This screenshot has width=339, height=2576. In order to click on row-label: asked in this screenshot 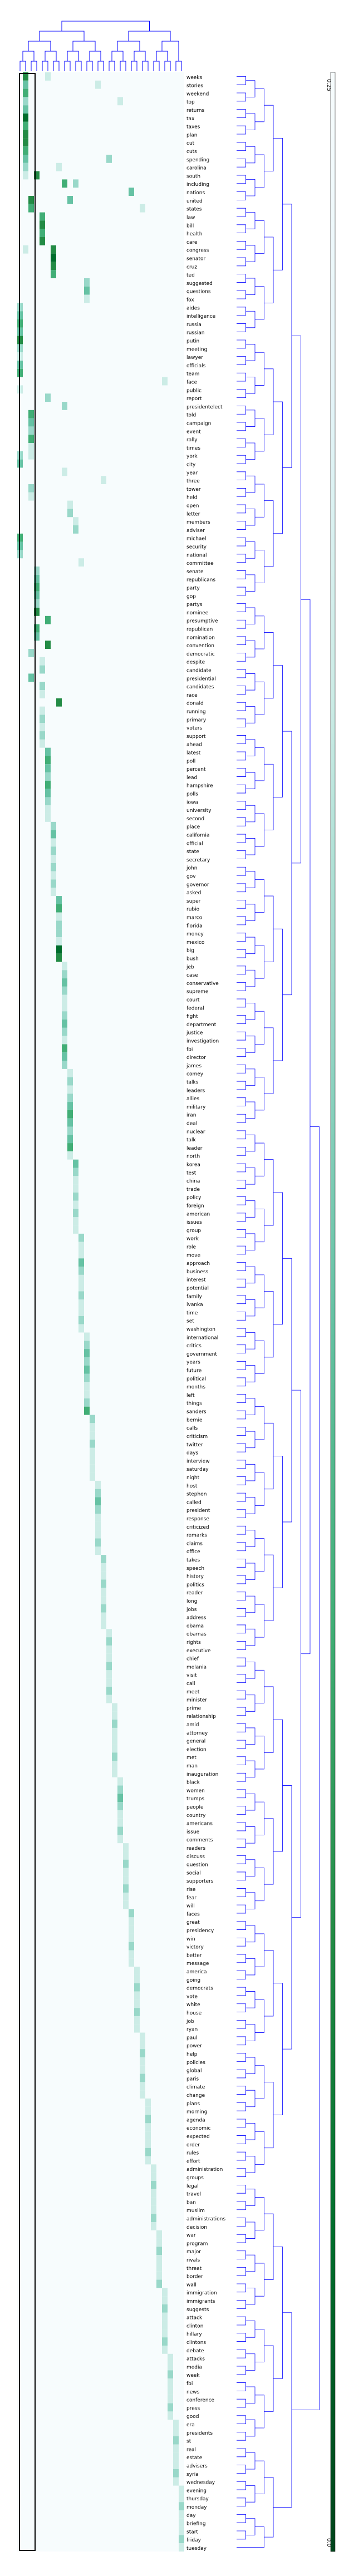, I will do `click(193, 893)`.